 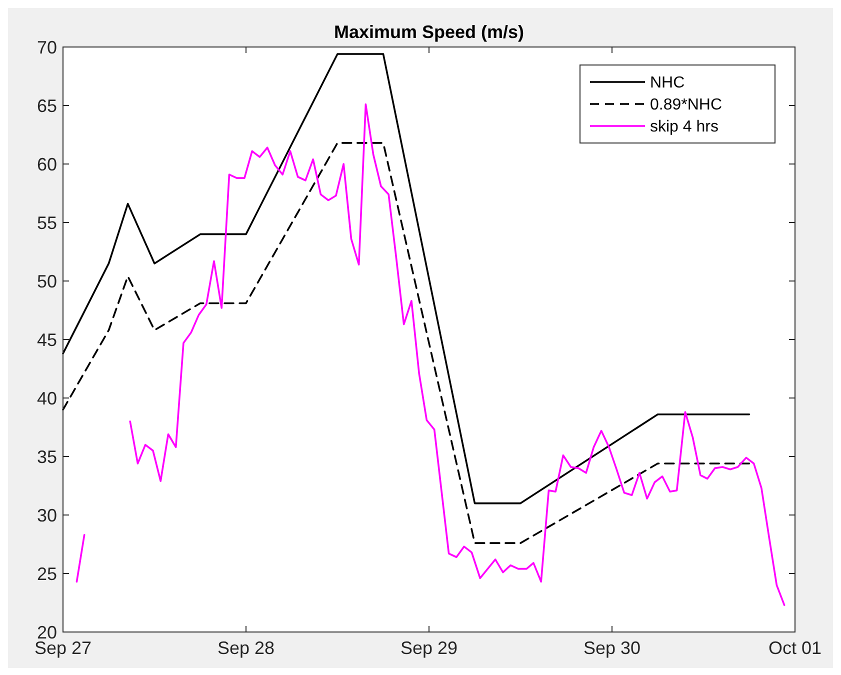 I want to click on legend-label: 0.89*NHC, so click(x=686, y=105).